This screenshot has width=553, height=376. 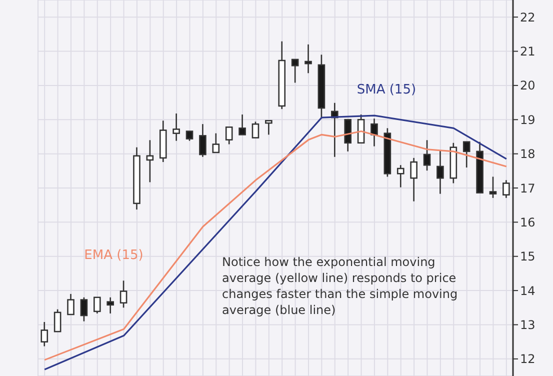 I want to click on y-tick-label: 15, so click(x=528, y=257).